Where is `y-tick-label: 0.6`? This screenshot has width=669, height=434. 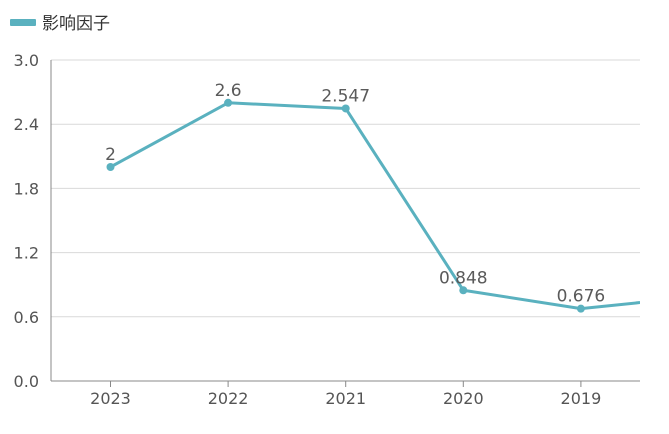
y-tick-label: 0.6 is located at coordinates (26, 317).